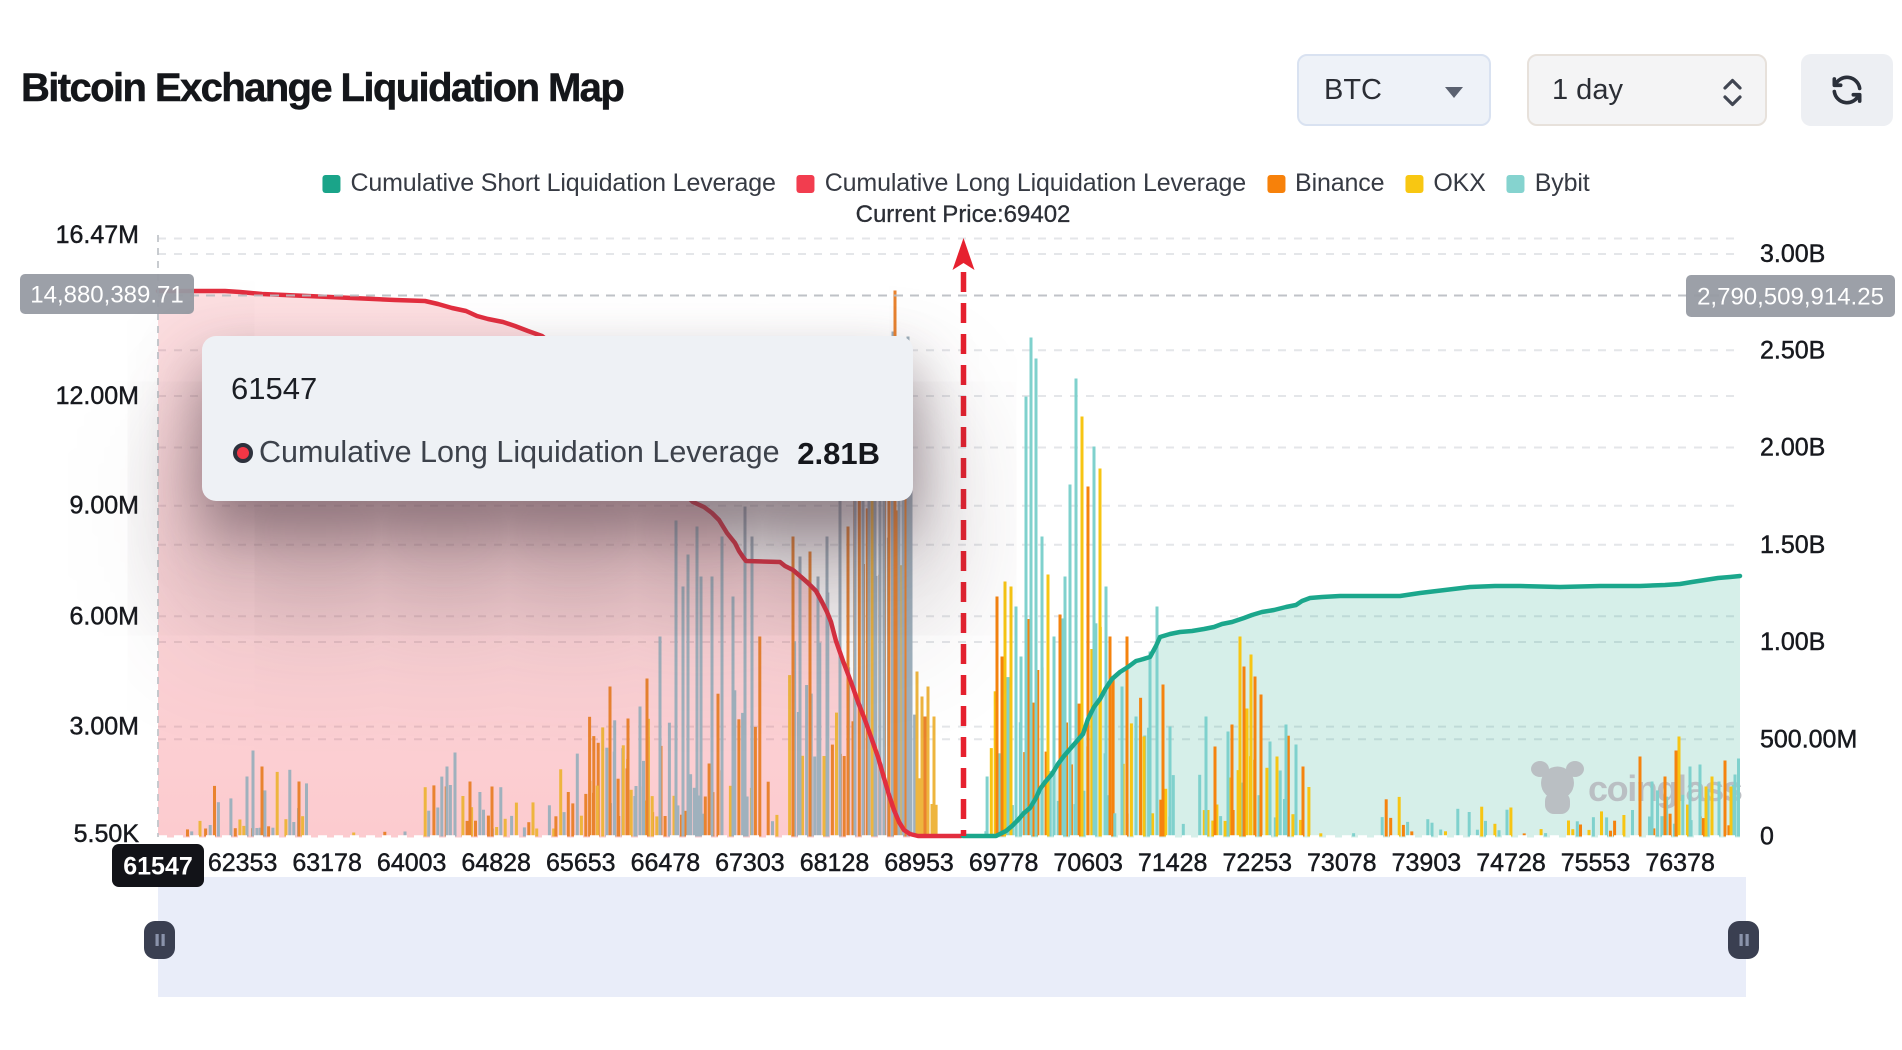 Image resolution: width=1902 pixels, height=1050 pixels. Describe the element at coordinates (1088, 863) in the screenshot. I see `svg-text: 70603` at that location.